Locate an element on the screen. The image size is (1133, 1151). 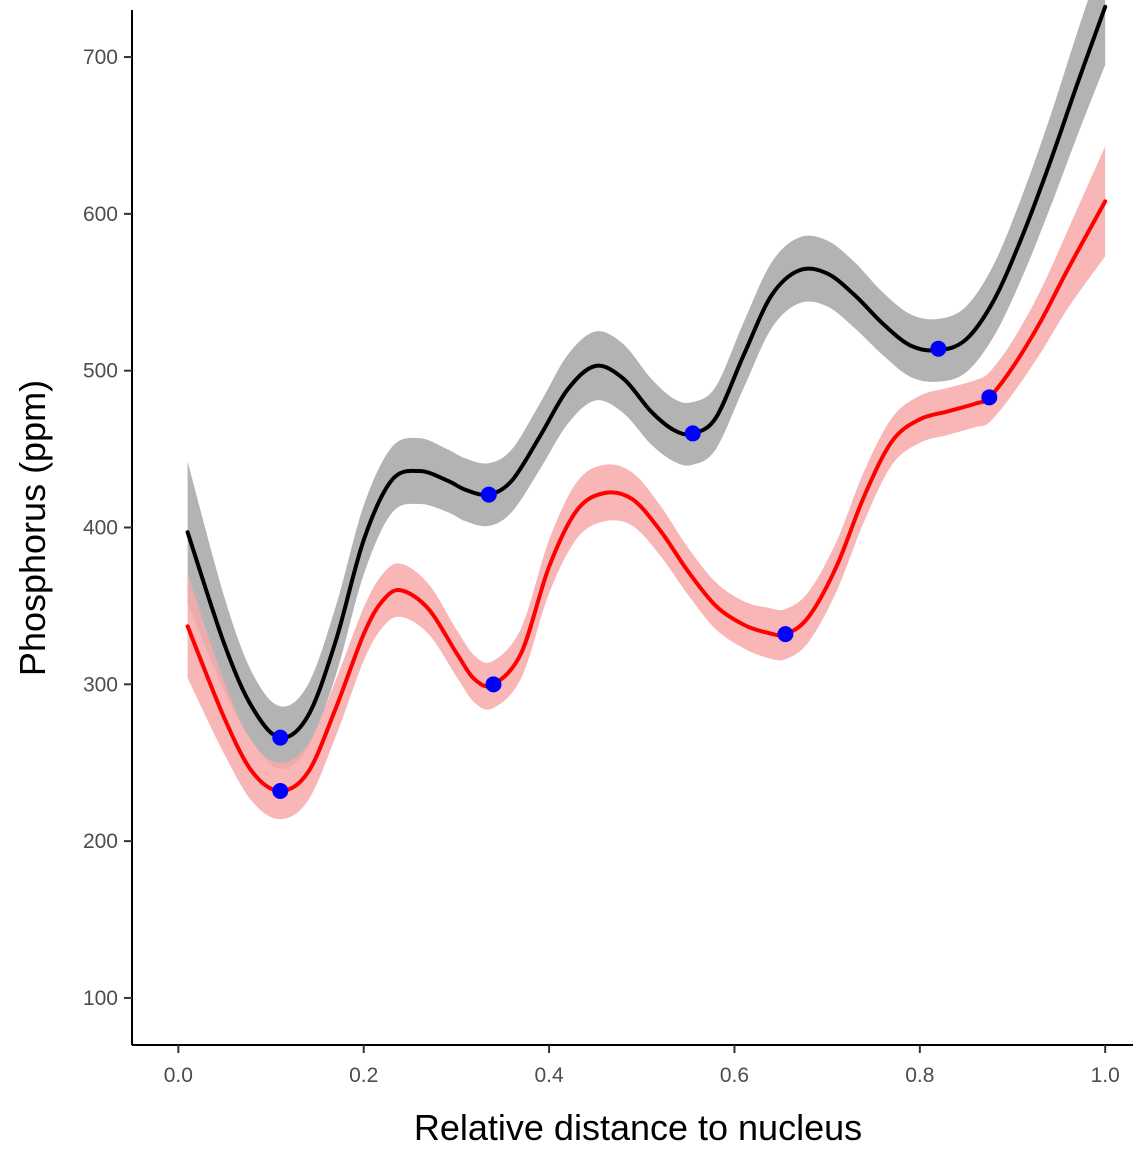
x-tick-label: 0.8 is located at coordinates (919, 1075).